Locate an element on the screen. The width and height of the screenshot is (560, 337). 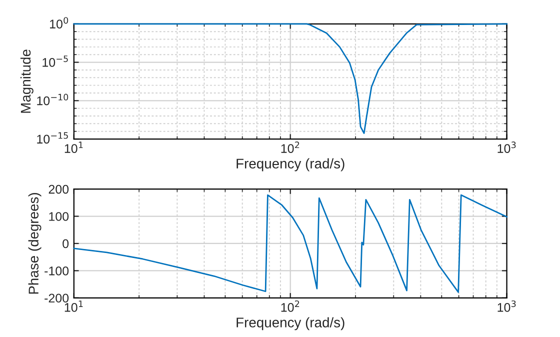
y-axis-title: Magnitude is located at coordinates (27, 81).